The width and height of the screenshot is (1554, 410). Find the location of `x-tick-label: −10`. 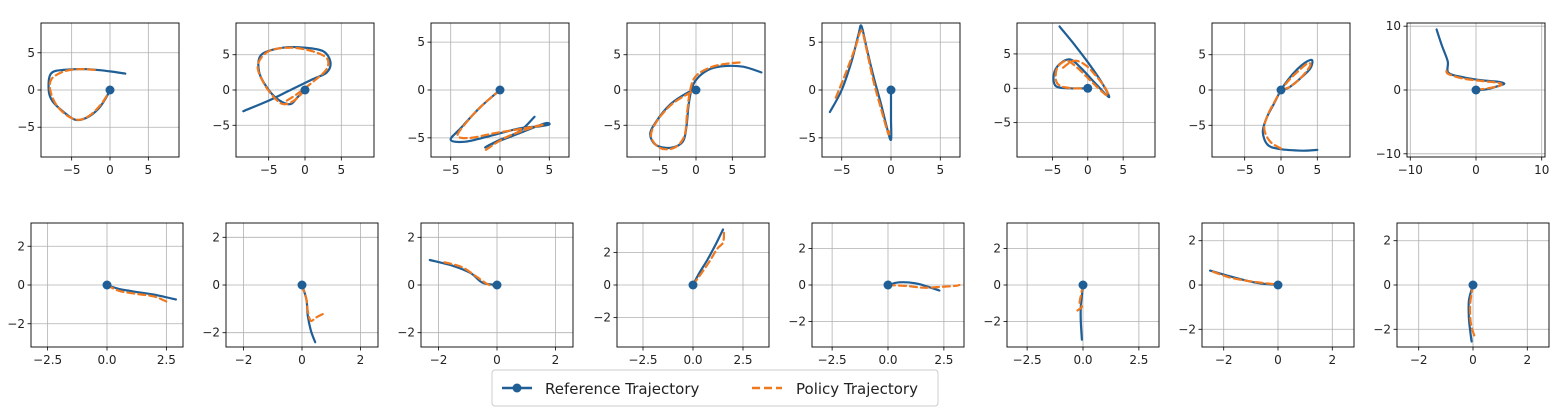

x-tick-label: −10 is located at coordinates (1410, 170).